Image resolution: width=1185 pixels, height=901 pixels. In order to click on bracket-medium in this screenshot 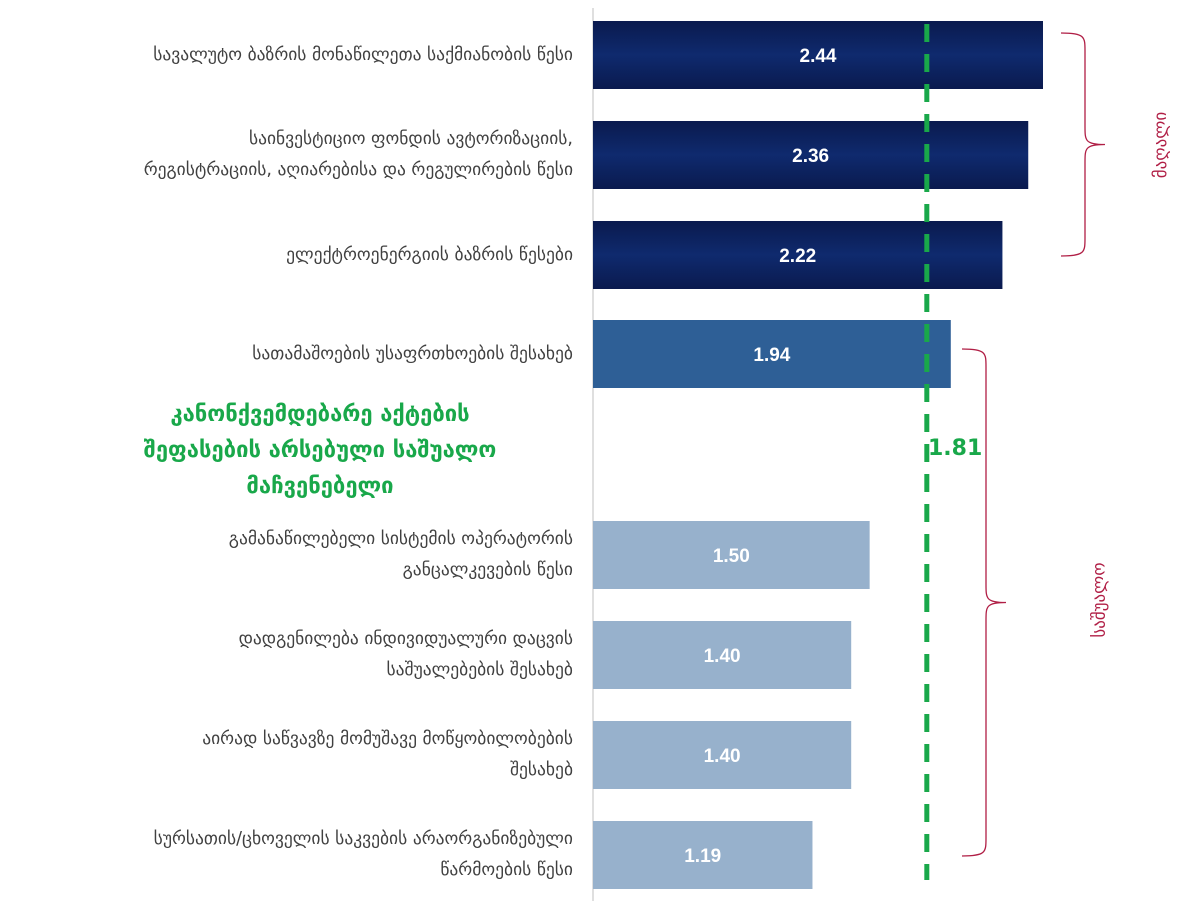, I will do `click(984, 602)`.